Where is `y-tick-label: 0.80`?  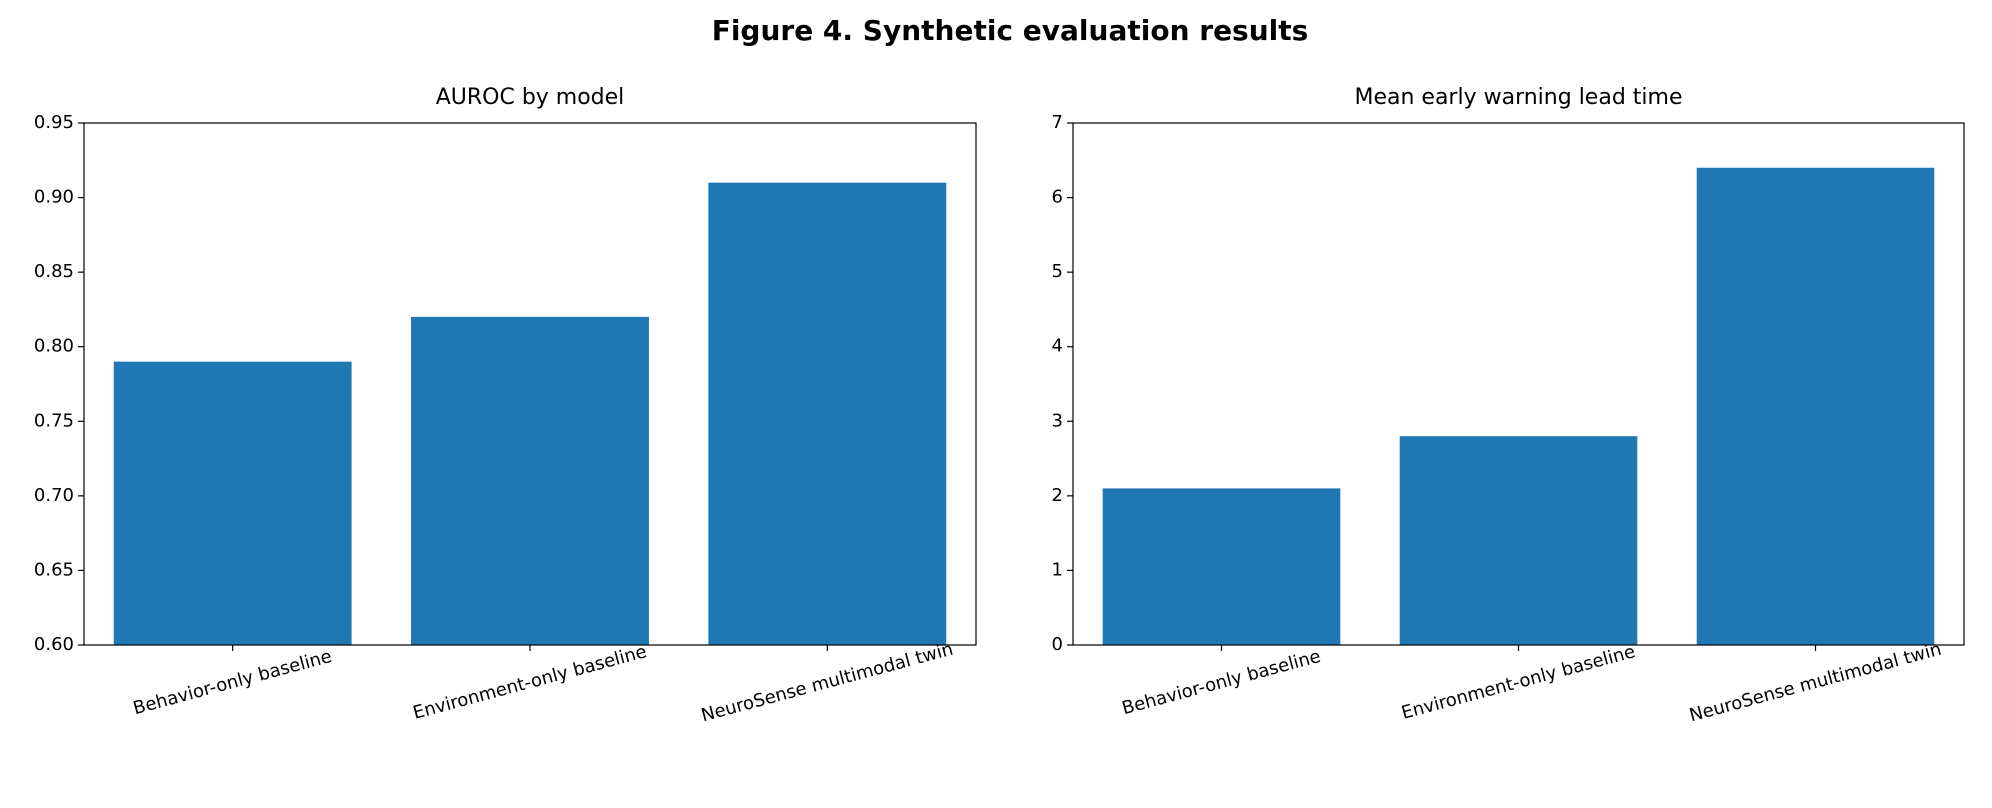
y-tick-label: 0.80 is located at coordinates (54, 346).